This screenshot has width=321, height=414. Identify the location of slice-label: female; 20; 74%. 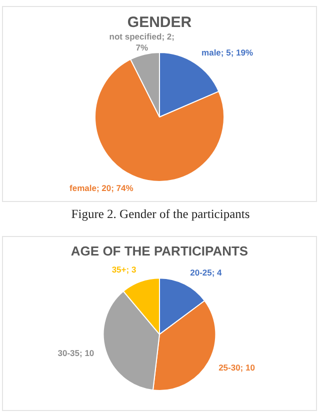
(102, 188).